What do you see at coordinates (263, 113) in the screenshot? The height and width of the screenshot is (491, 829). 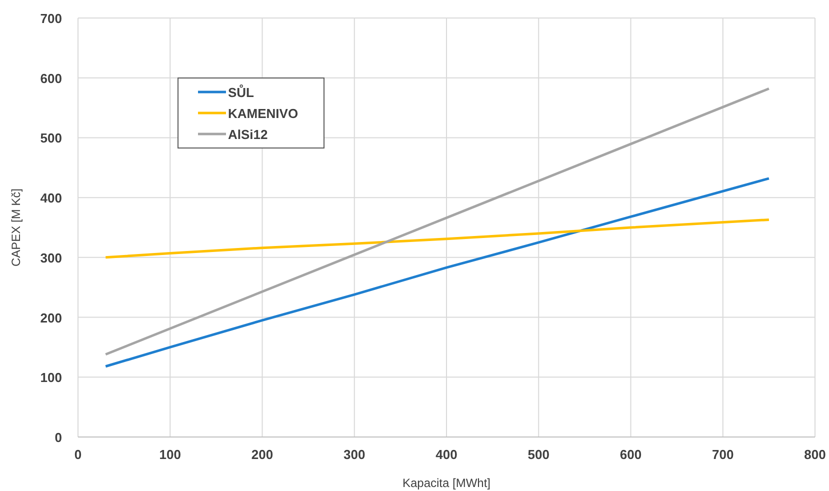 I see `legend-label: KAMENIVO` at bounding box center [263, 113].